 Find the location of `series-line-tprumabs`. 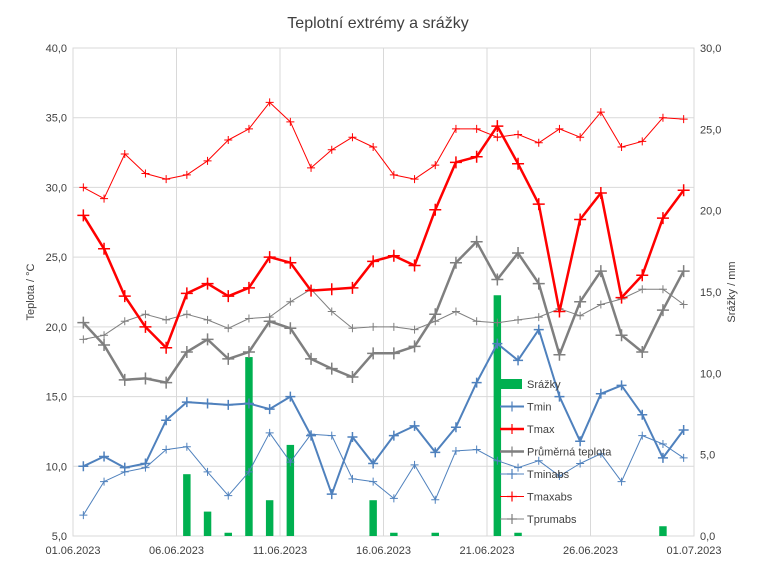

series-line-tprumabs is located at coordinates (383, 314).